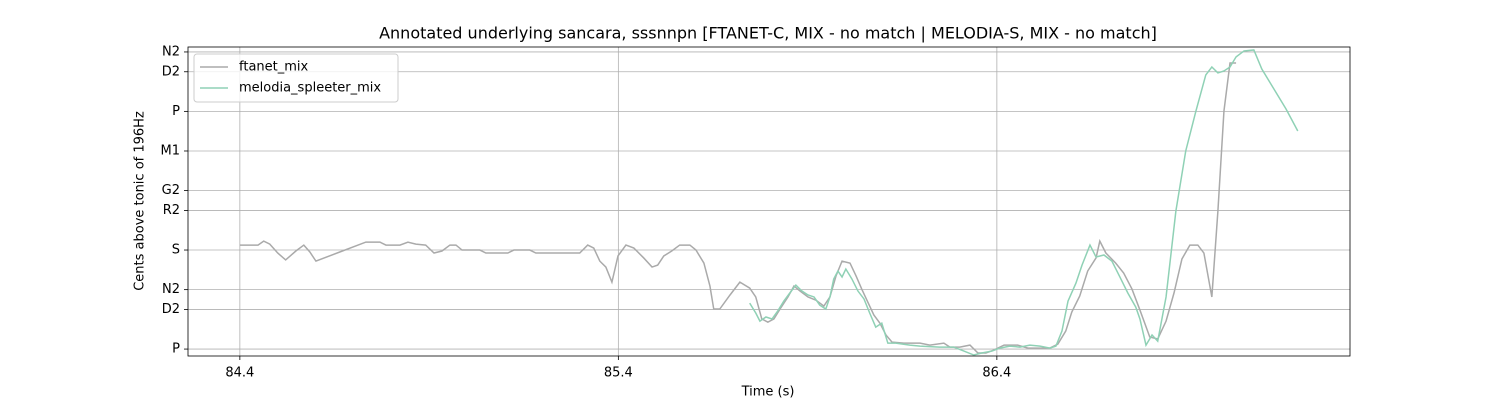 Image resolution: width=1500 pixels, height=400 pixels. Describe the element at coordinates (618, 373) in the screenshot. I see `x-tick-label: 85.4` at that location.